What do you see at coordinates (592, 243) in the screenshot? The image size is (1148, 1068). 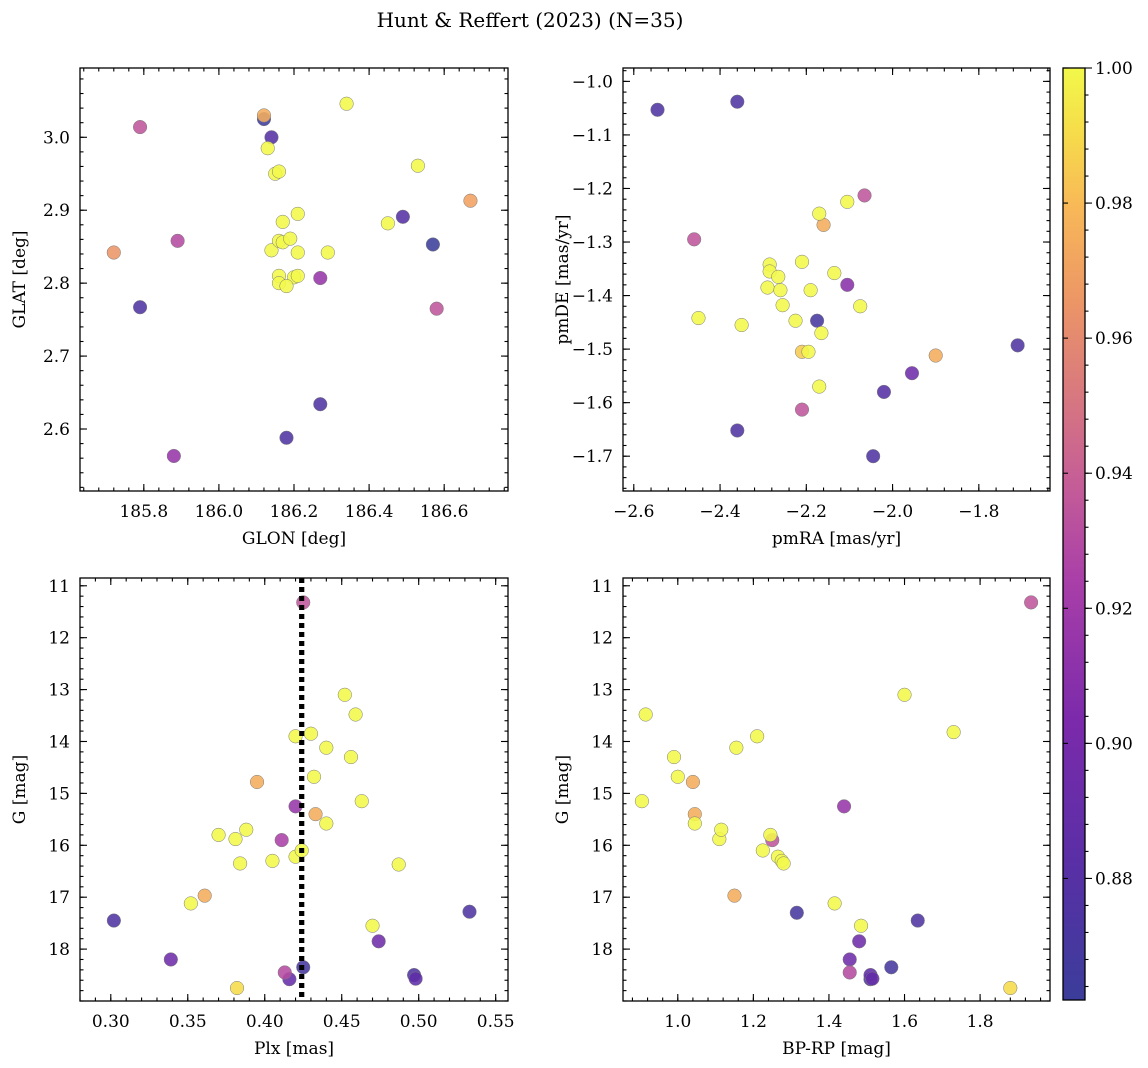 I see `y-tick-label: −1.3` at bounding box center [592, 243].